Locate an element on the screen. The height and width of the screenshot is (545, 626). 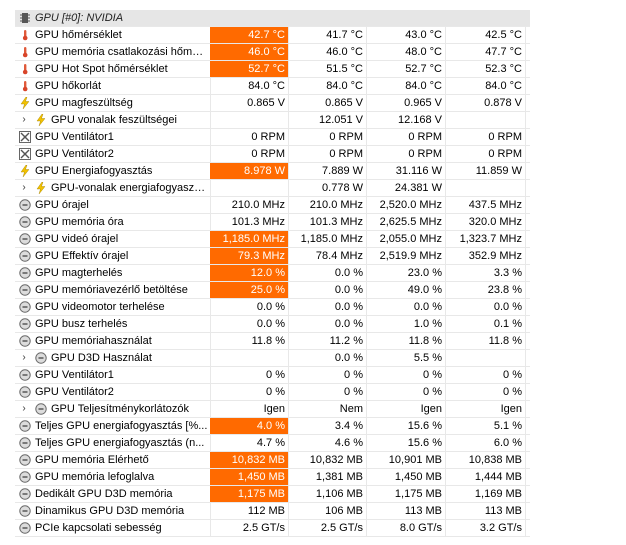
current-value: 42.7 °C is located at coordinates (249, 35).